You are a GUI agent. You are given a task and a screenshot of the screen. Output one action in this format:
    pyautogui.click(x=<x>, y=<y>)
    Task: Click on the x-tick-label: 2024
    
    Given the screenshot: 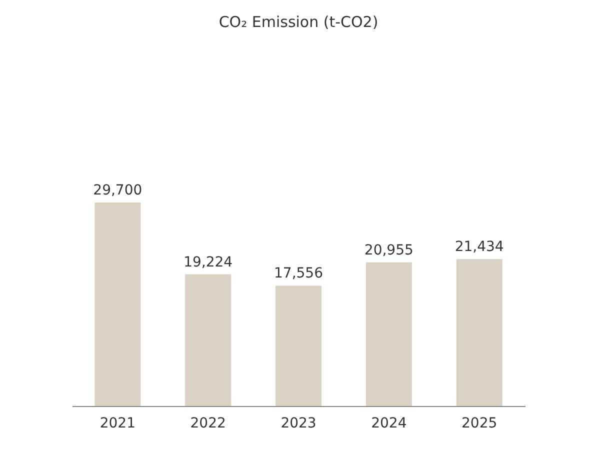 What is the action you would take?
    pyautogui.click(x=389, y=424)
    